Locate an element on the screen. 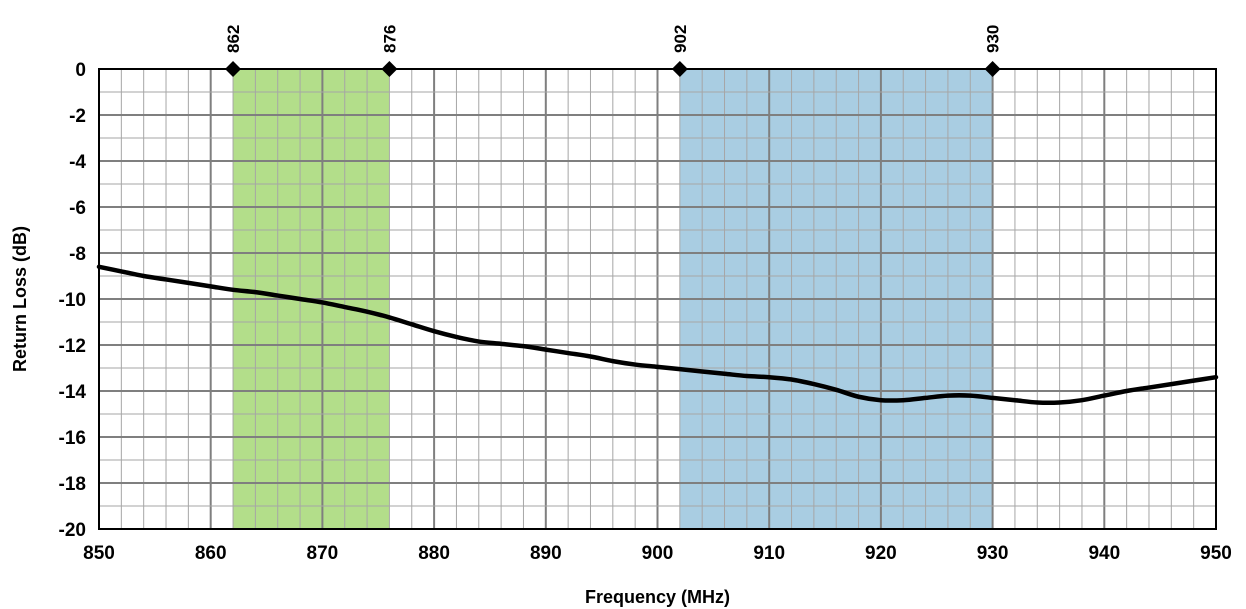 The width and height of the screenshot is (1246, 609). band-edge-marker-label: 876 is located at coordinates (389, 39).